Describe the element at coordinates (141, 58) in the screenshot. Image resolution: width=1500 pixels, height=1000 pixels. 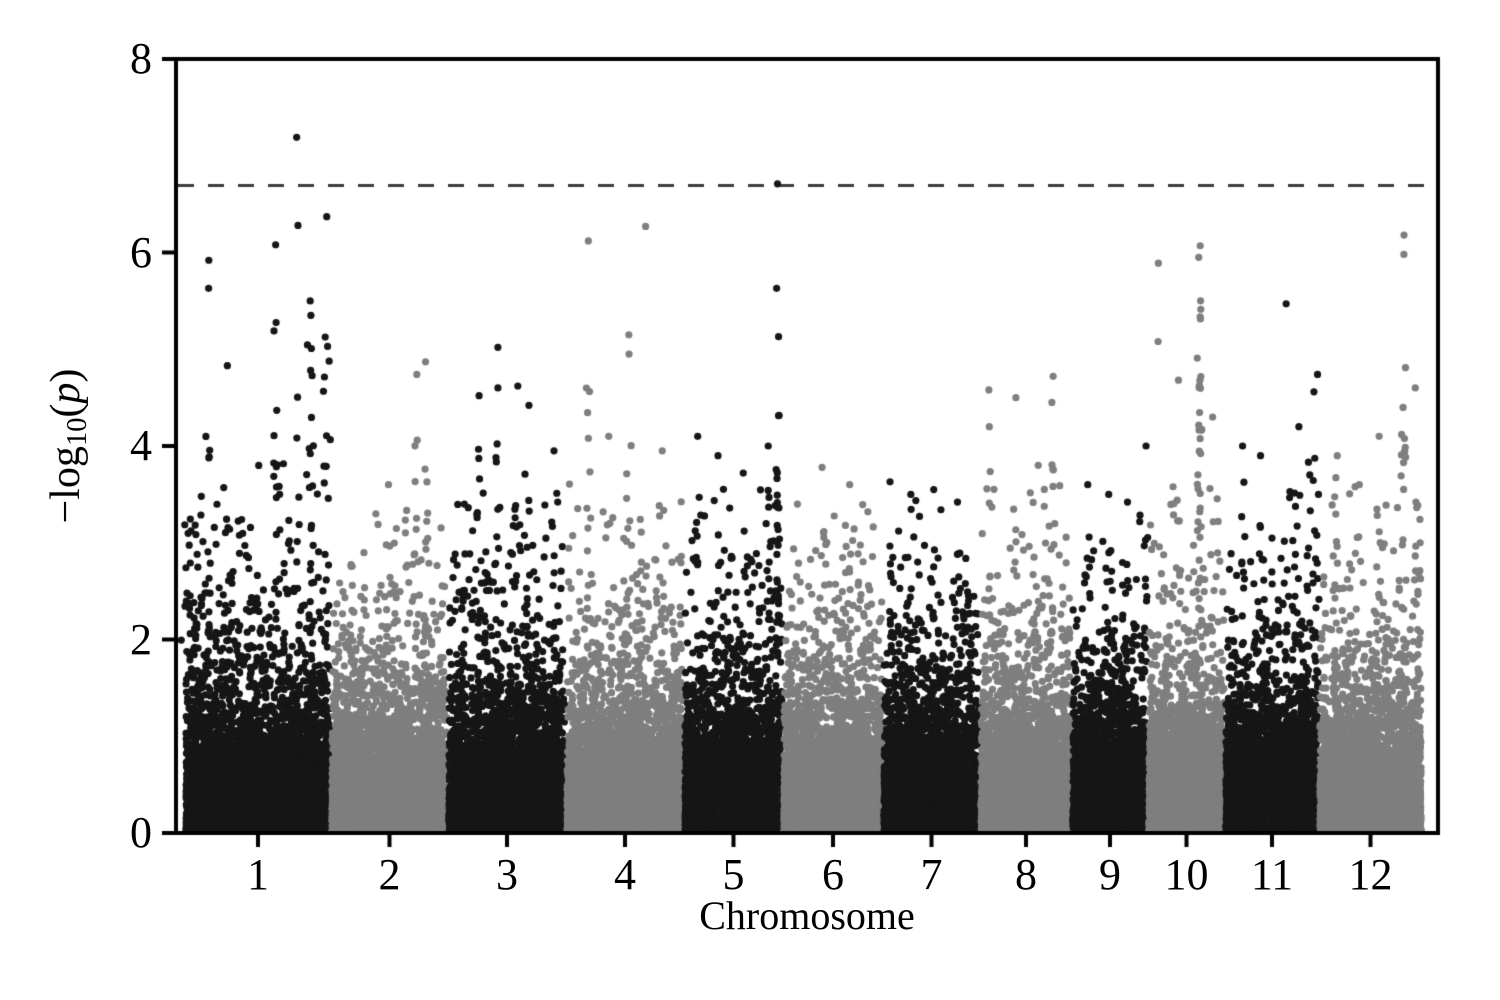
I see `y-tick-label-8: 8` at that location.